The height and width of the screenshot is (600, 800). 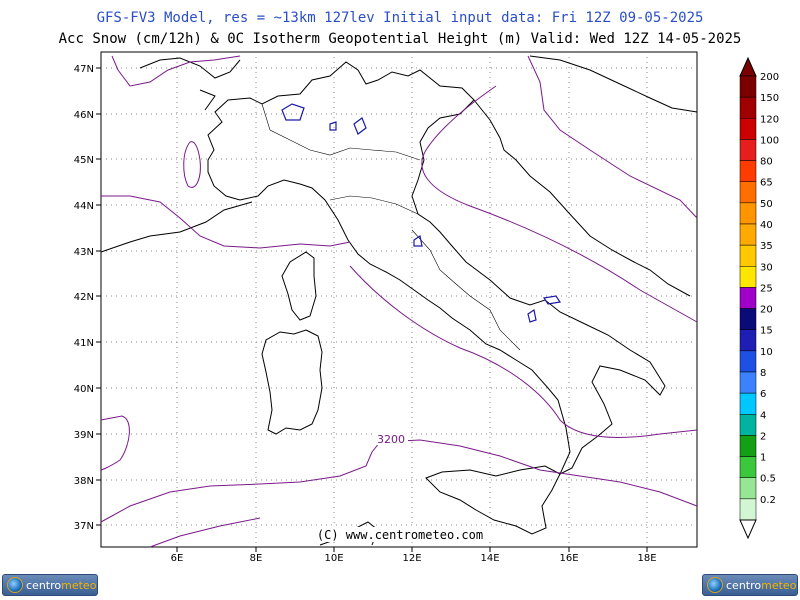 I want to click on centrometeo-logo-right: centro meteo, so click(x=750, y=585).